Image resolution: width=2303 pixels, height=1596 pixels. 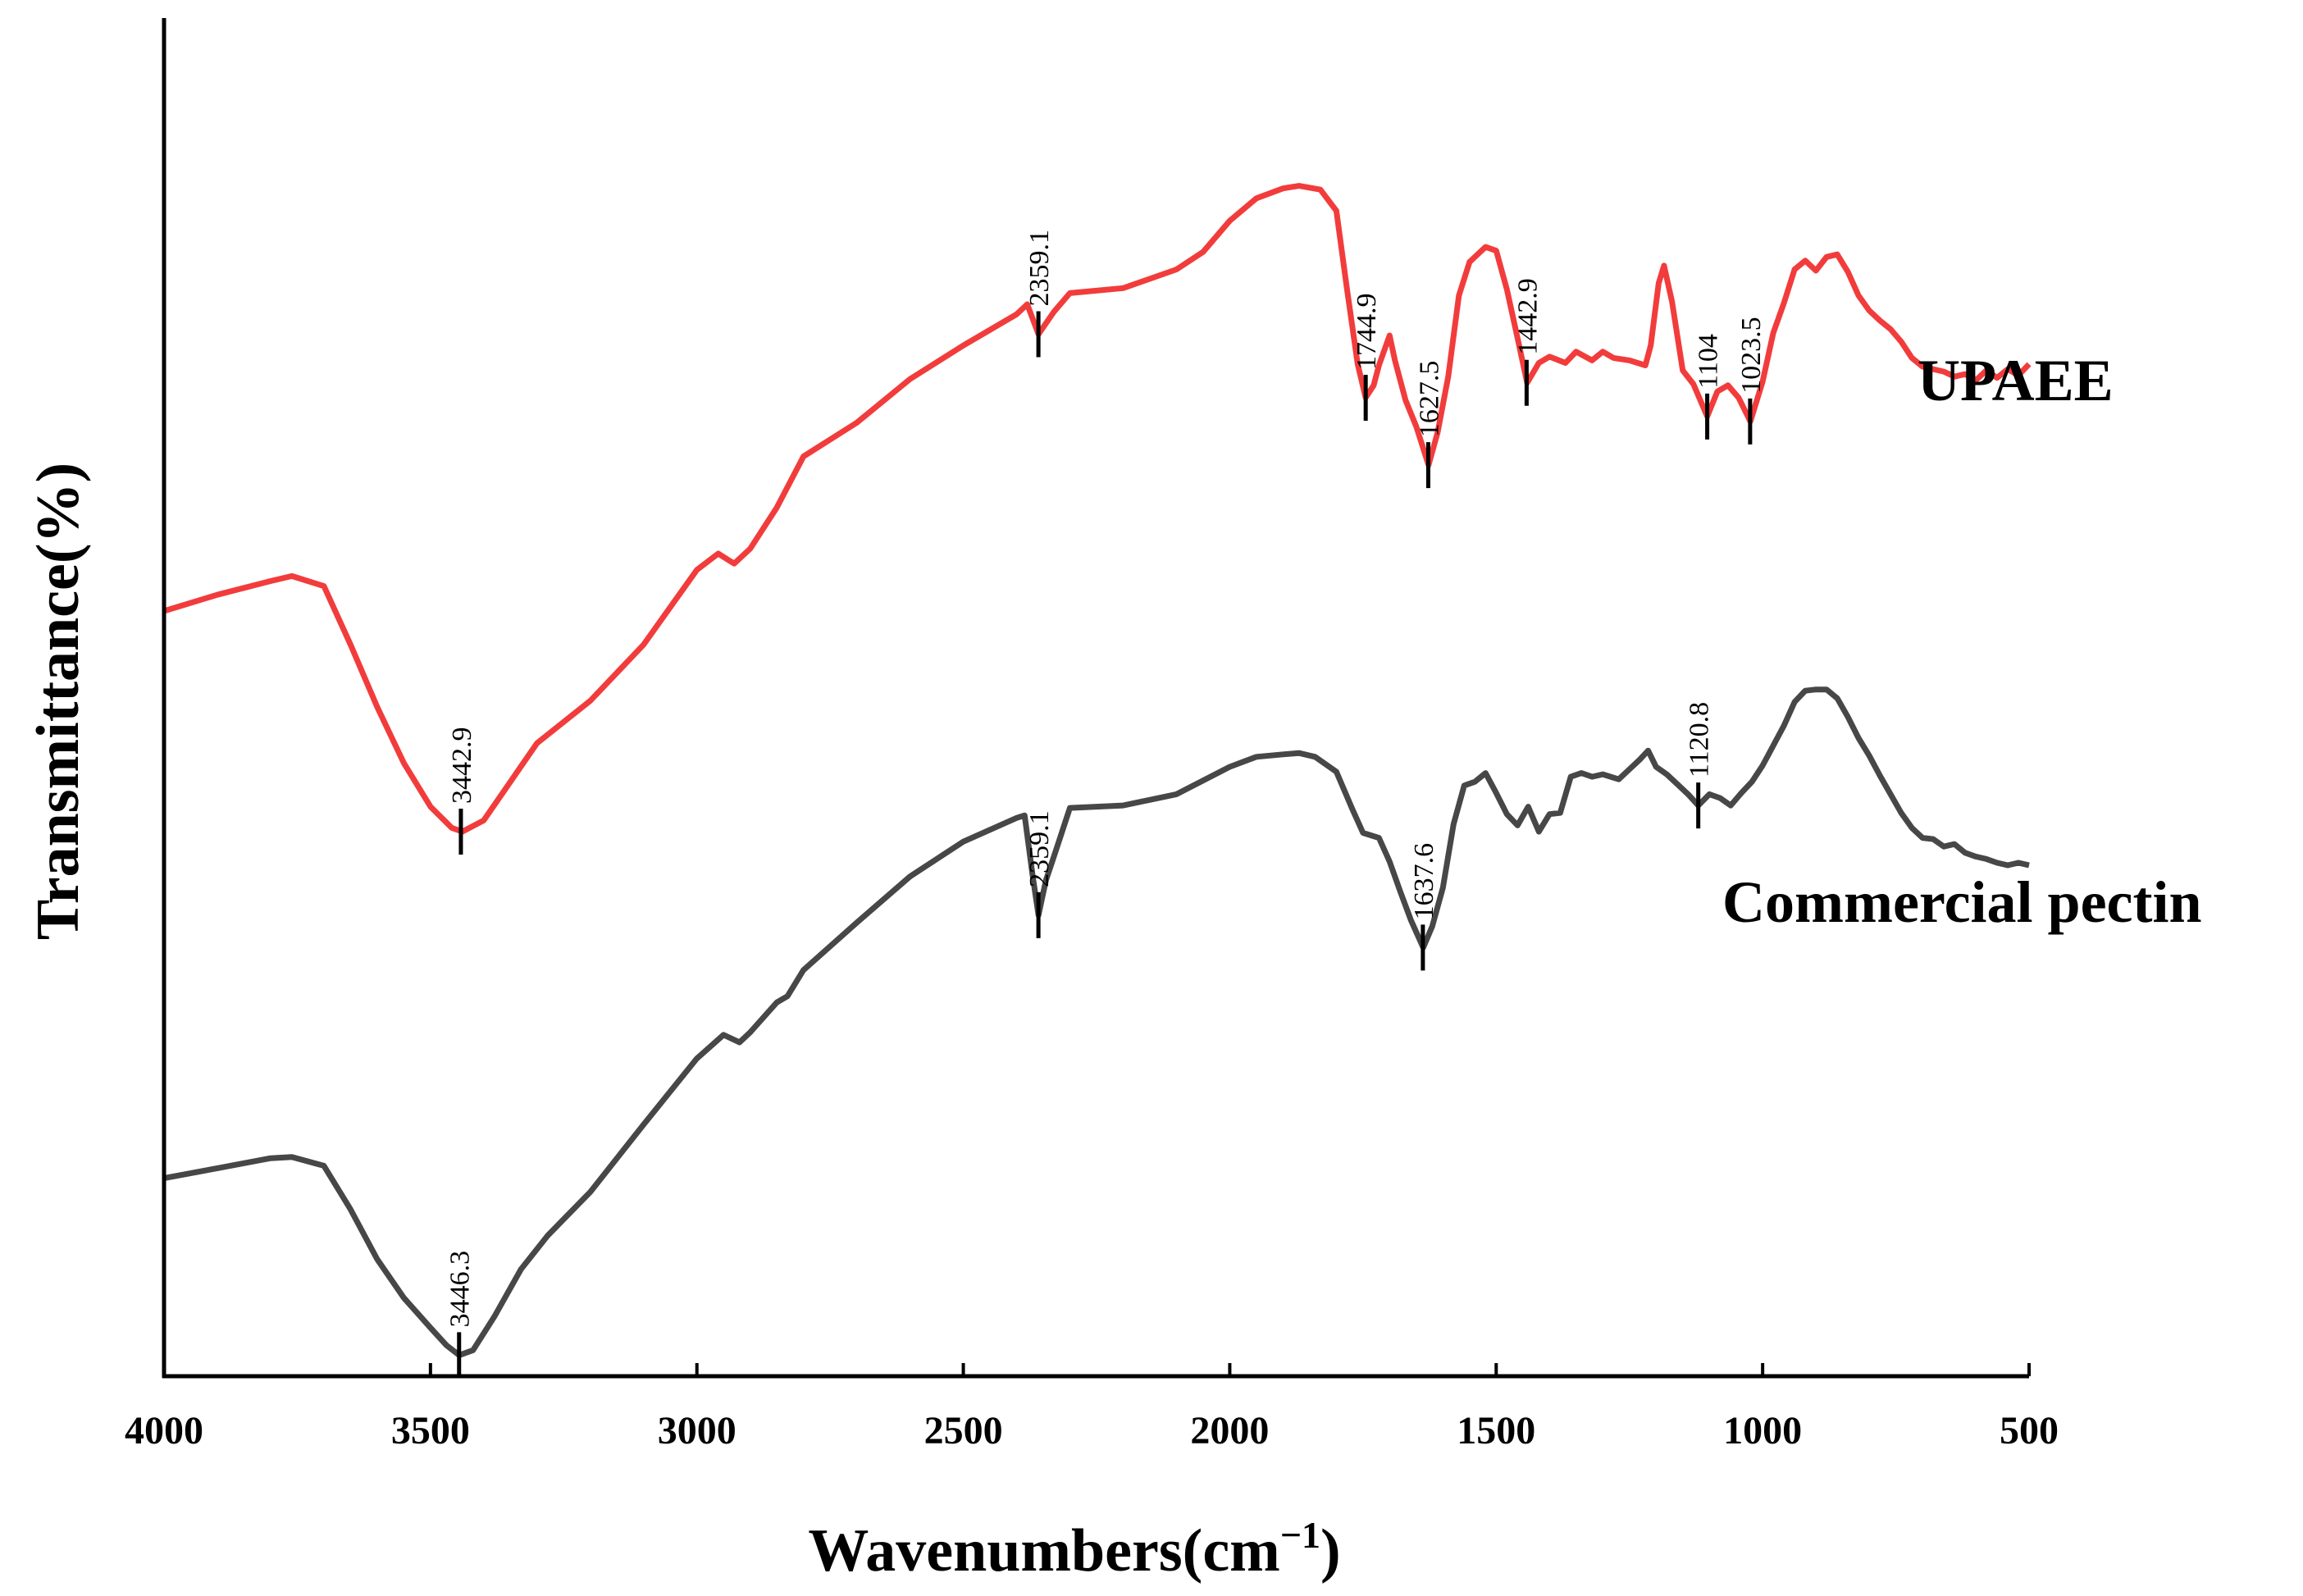 I want to click on x-axis-title-main: Wavenumbers(cm, so click(x=1044, y=1551).